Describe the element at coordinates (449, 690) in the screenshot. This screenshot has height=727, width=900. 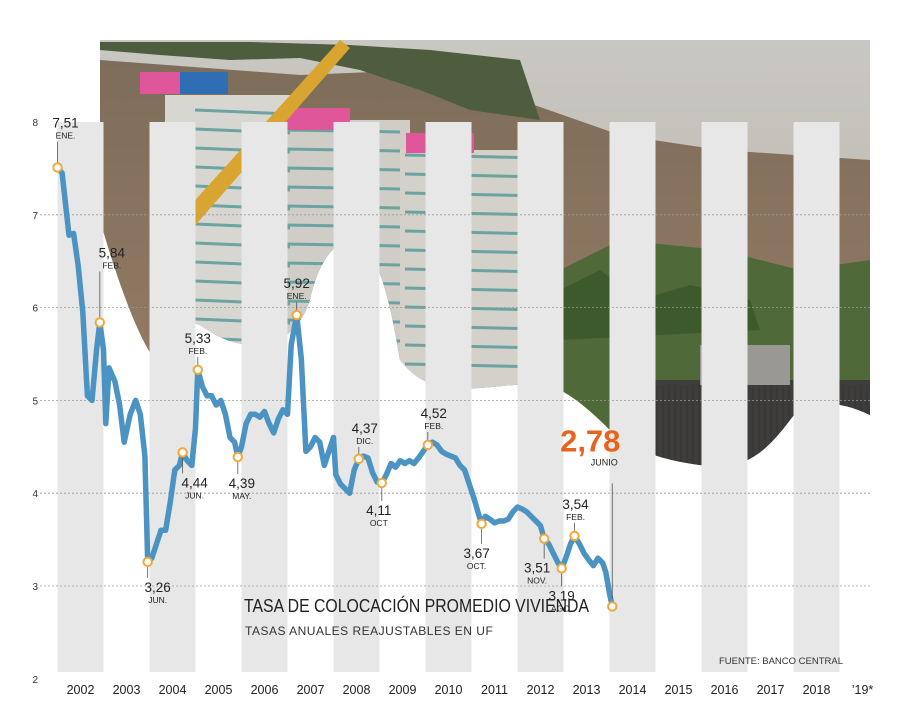
I see `x-tick-label: 2010` at that location.